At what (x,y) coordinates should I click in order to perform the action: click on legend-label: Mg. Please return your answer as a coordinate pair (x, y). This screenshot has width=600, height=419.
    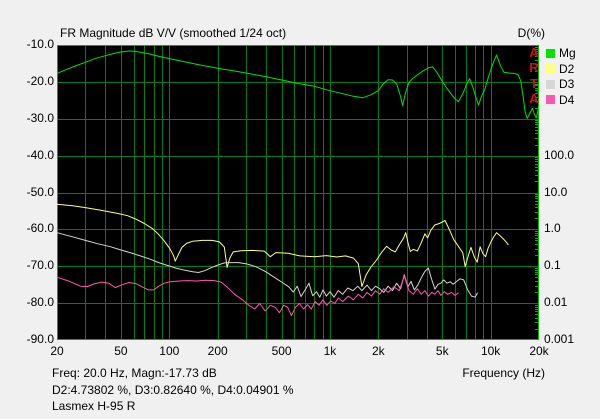
    Looking at the image, I should click on (567, 53).